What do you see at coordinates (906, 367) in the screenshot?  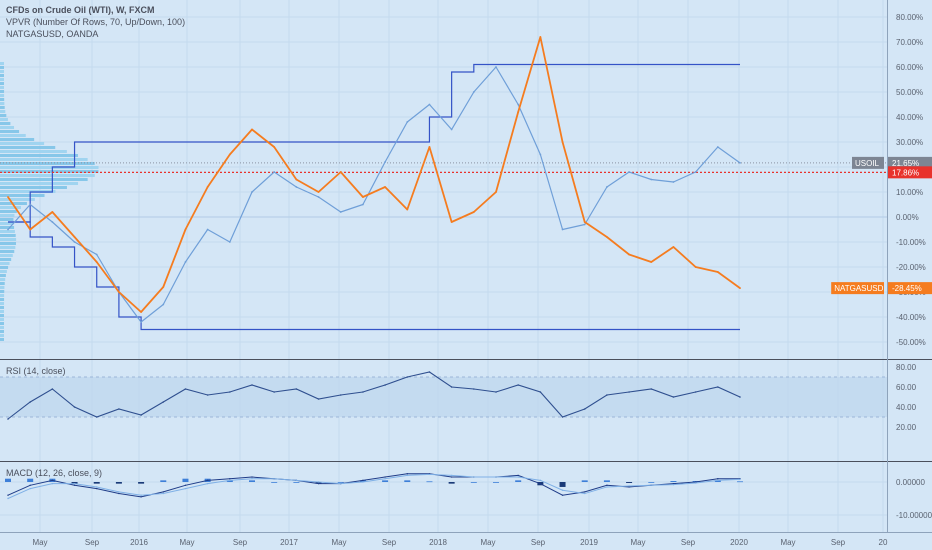 I see `rsi-tick-label: 80.00` at bounding box center [906, 367].